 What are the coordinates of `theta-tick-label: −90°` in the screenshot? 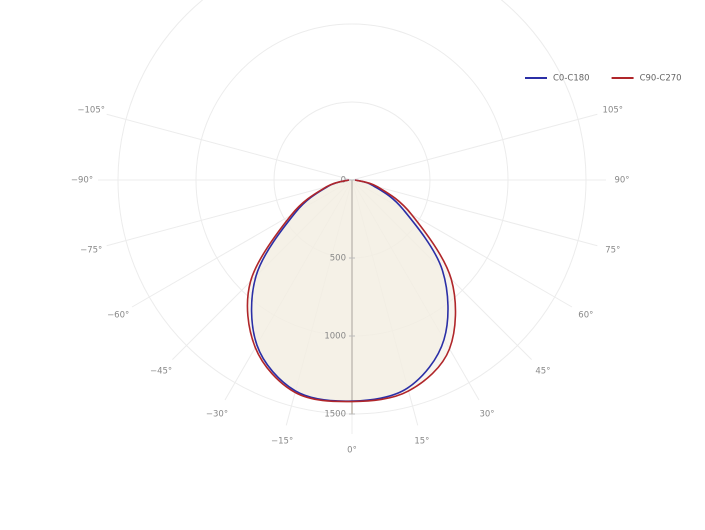 It's located at (82, 181).